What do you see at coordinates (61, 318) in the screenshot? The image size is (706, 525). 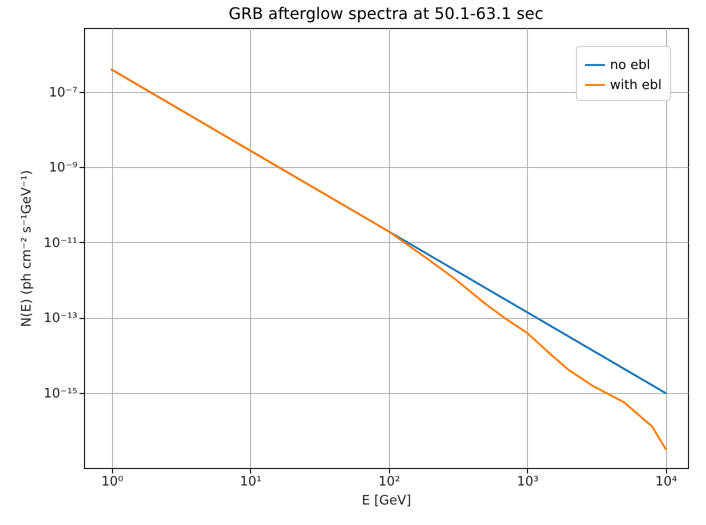 I see `y-tick-label: 10⁻¹³` at bounding box center [61, 318].